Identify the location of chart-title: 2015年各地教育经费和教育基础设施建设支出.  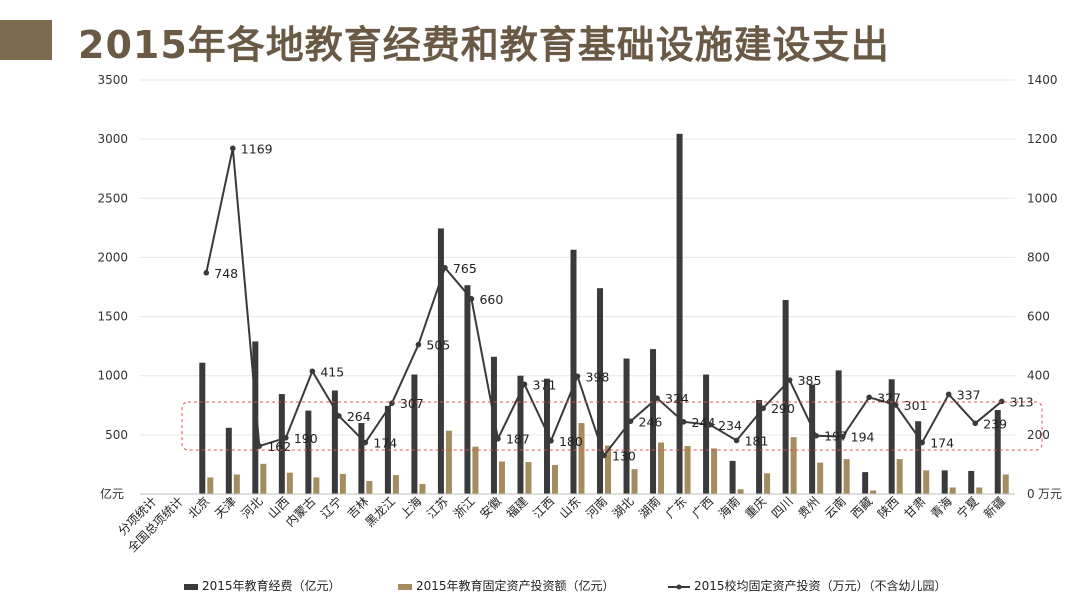
(484, 45).